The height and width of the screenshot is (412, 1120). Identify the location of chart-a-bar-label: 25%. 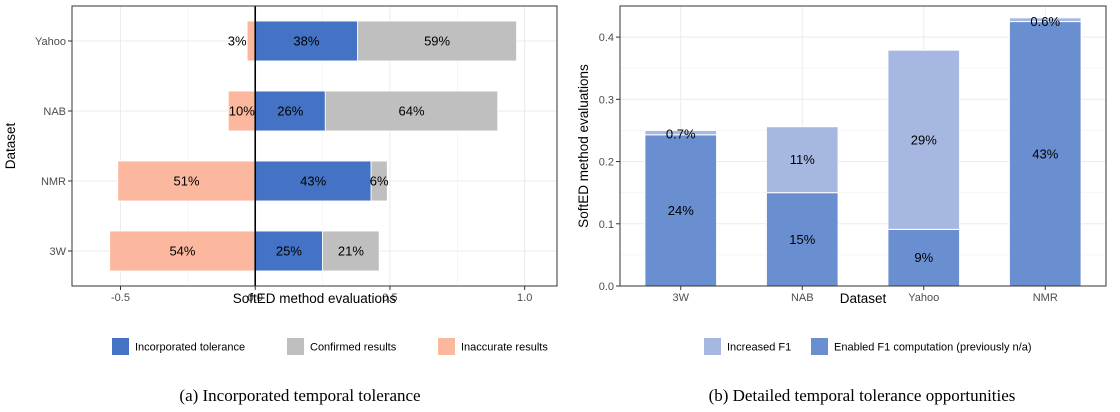
(289, 251).